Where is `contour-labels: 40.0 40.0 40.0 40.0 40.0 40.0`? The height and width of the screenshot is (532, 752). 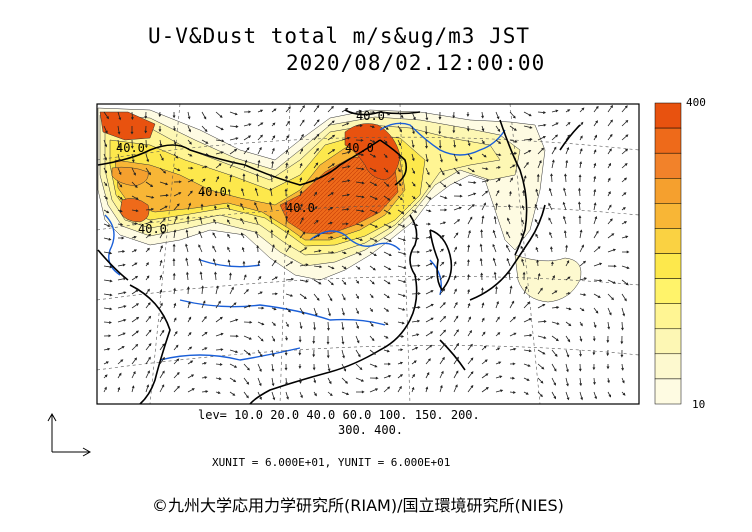
contour-labels: 40.0 40.0 40.0 40.0 40.0 40.0 is located at coordinates (250, 172).